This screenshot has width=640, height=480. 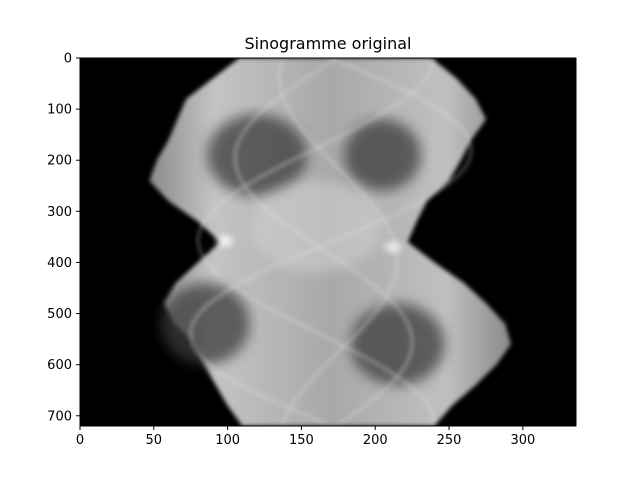 I want to click on y-tick-label: 0, so click(x=68, y=59).